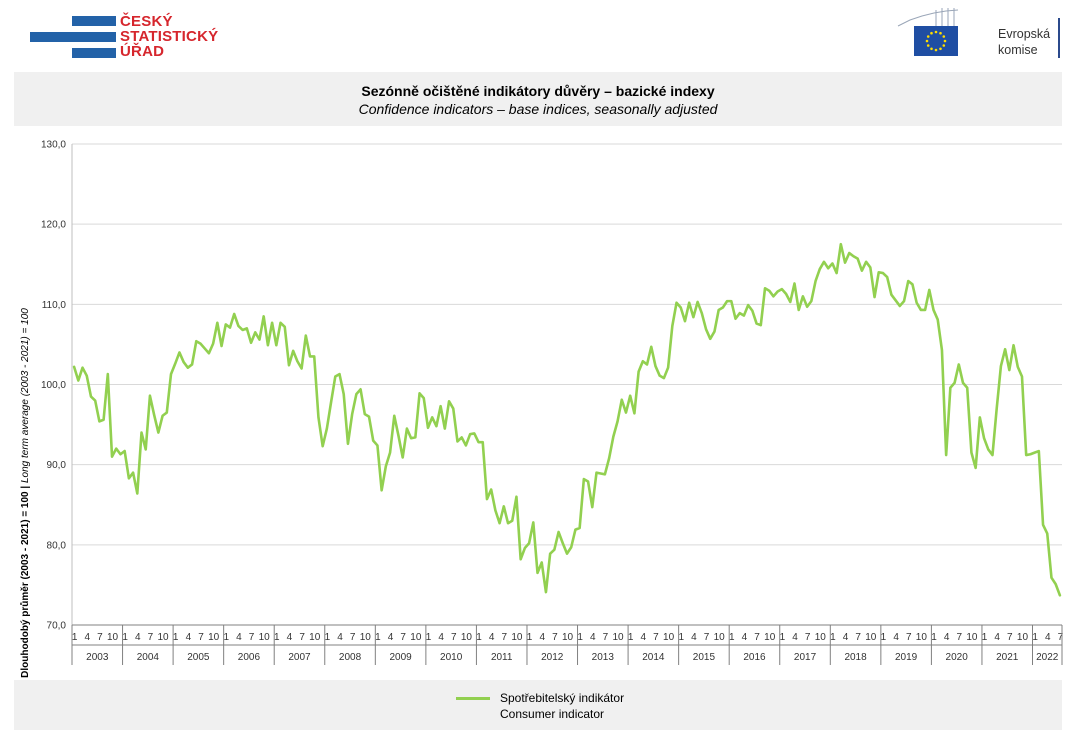 This screenshot has width=1072, height=732. Describe the element at coordinates (1024, 42) in the screenshot. I see `ec-logo-text: Evropská komise` at that location.